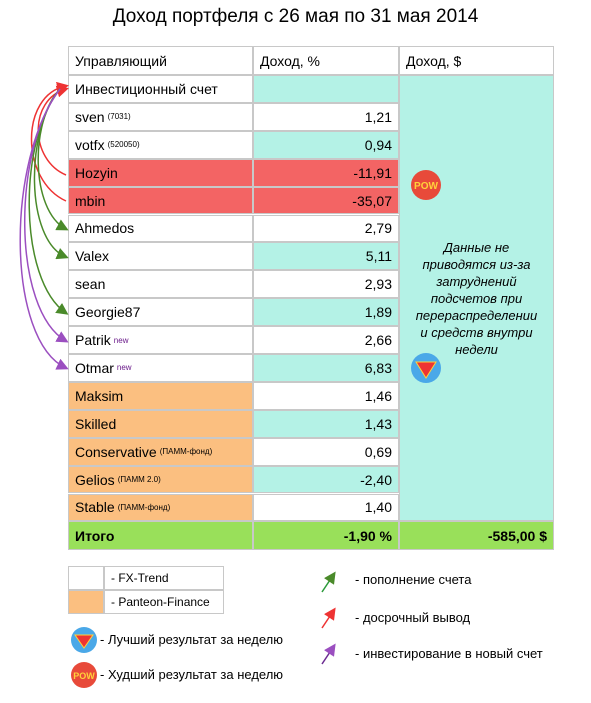  I want to click on text: - досрочный вывод, so click(413, 617).